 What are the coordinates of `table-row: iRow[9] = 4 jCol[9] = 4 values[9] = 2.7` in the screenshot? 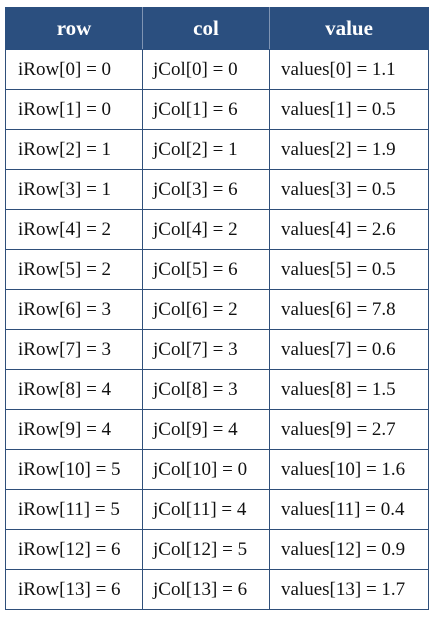 It's located at (217, 429).